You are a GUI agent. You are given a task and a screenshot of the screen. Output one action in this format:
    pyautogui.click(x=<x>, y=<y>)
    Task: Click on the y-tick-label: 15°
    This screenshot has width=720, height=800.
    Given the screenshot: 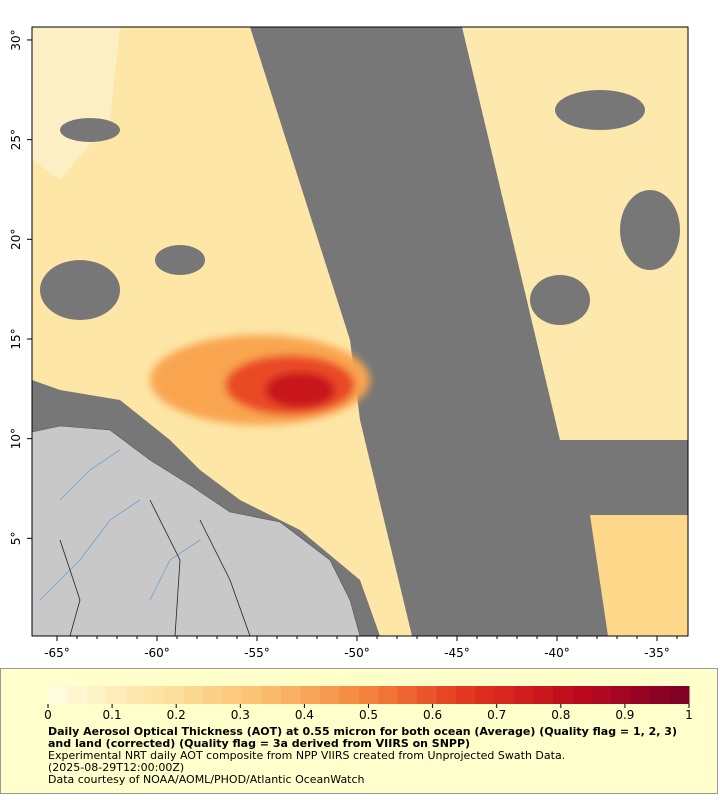 What is the action you would take?
    pyautogui.click(x=16, y=338)
    